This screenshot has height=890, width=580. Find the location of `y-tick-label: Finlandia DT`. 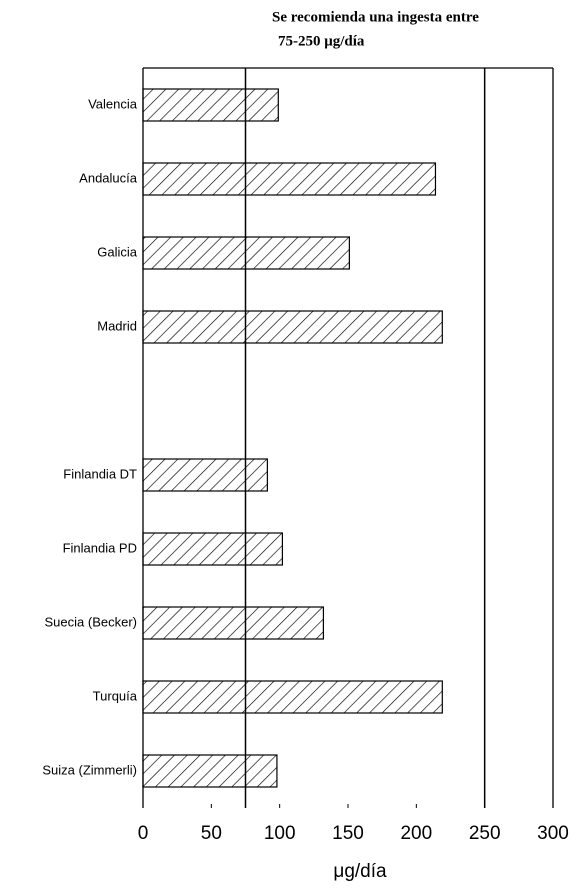

y-tick-label: Finlandia DT is located at coordinates (100, 473).